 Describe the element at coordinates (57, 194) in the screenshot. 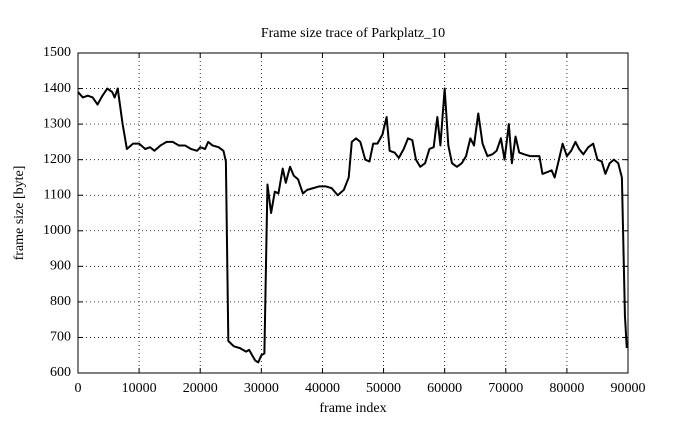

I see `y-tick-label: 1100` at that location.